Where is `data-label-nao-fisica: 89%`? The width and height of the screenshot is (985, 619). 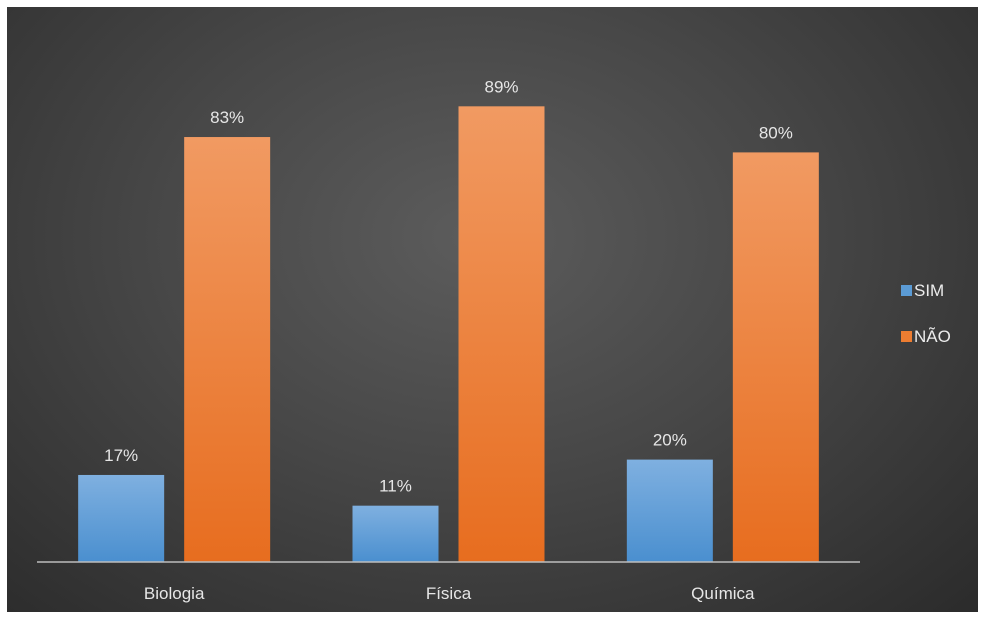 data-label-nao-fisica: 89% is located at coordinates (501, 86).